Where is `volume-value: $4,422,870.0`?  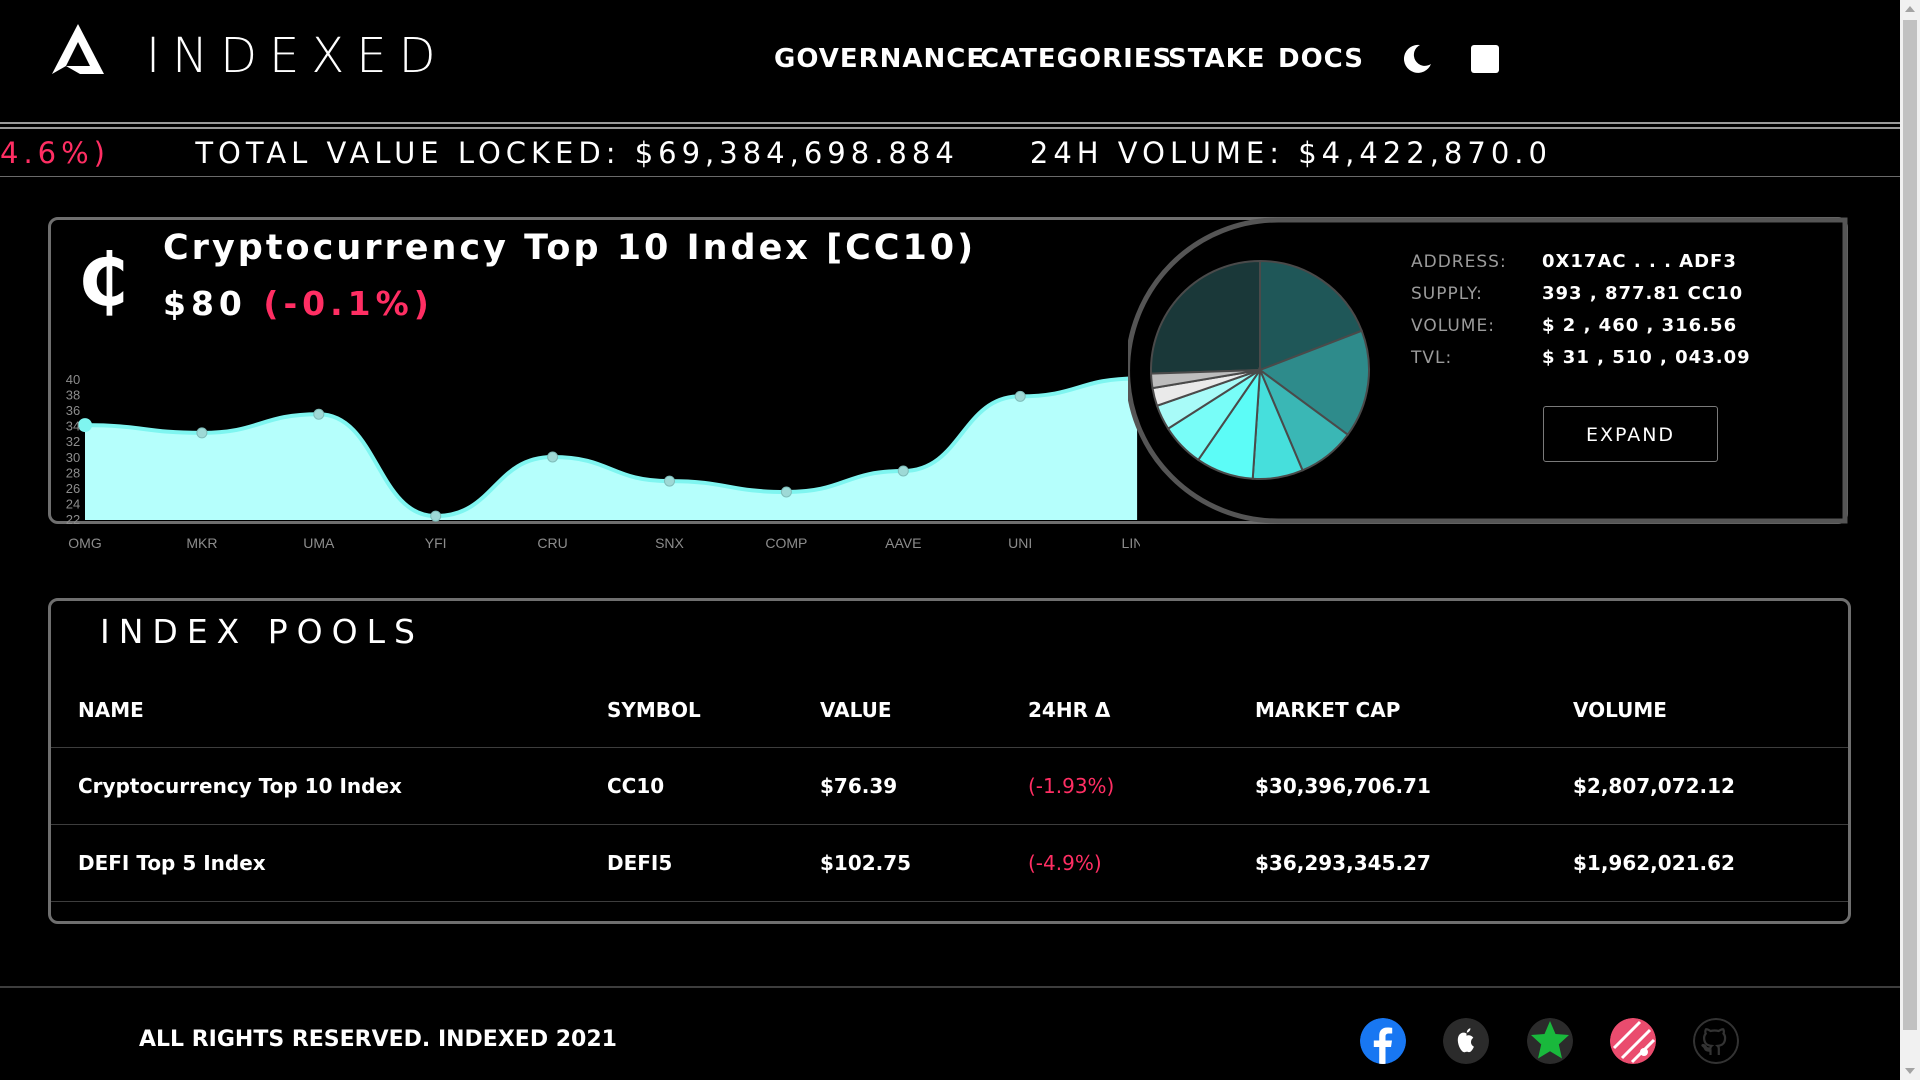
volume-value: $4,422,870.0 is located at coordinates (1425, 153).